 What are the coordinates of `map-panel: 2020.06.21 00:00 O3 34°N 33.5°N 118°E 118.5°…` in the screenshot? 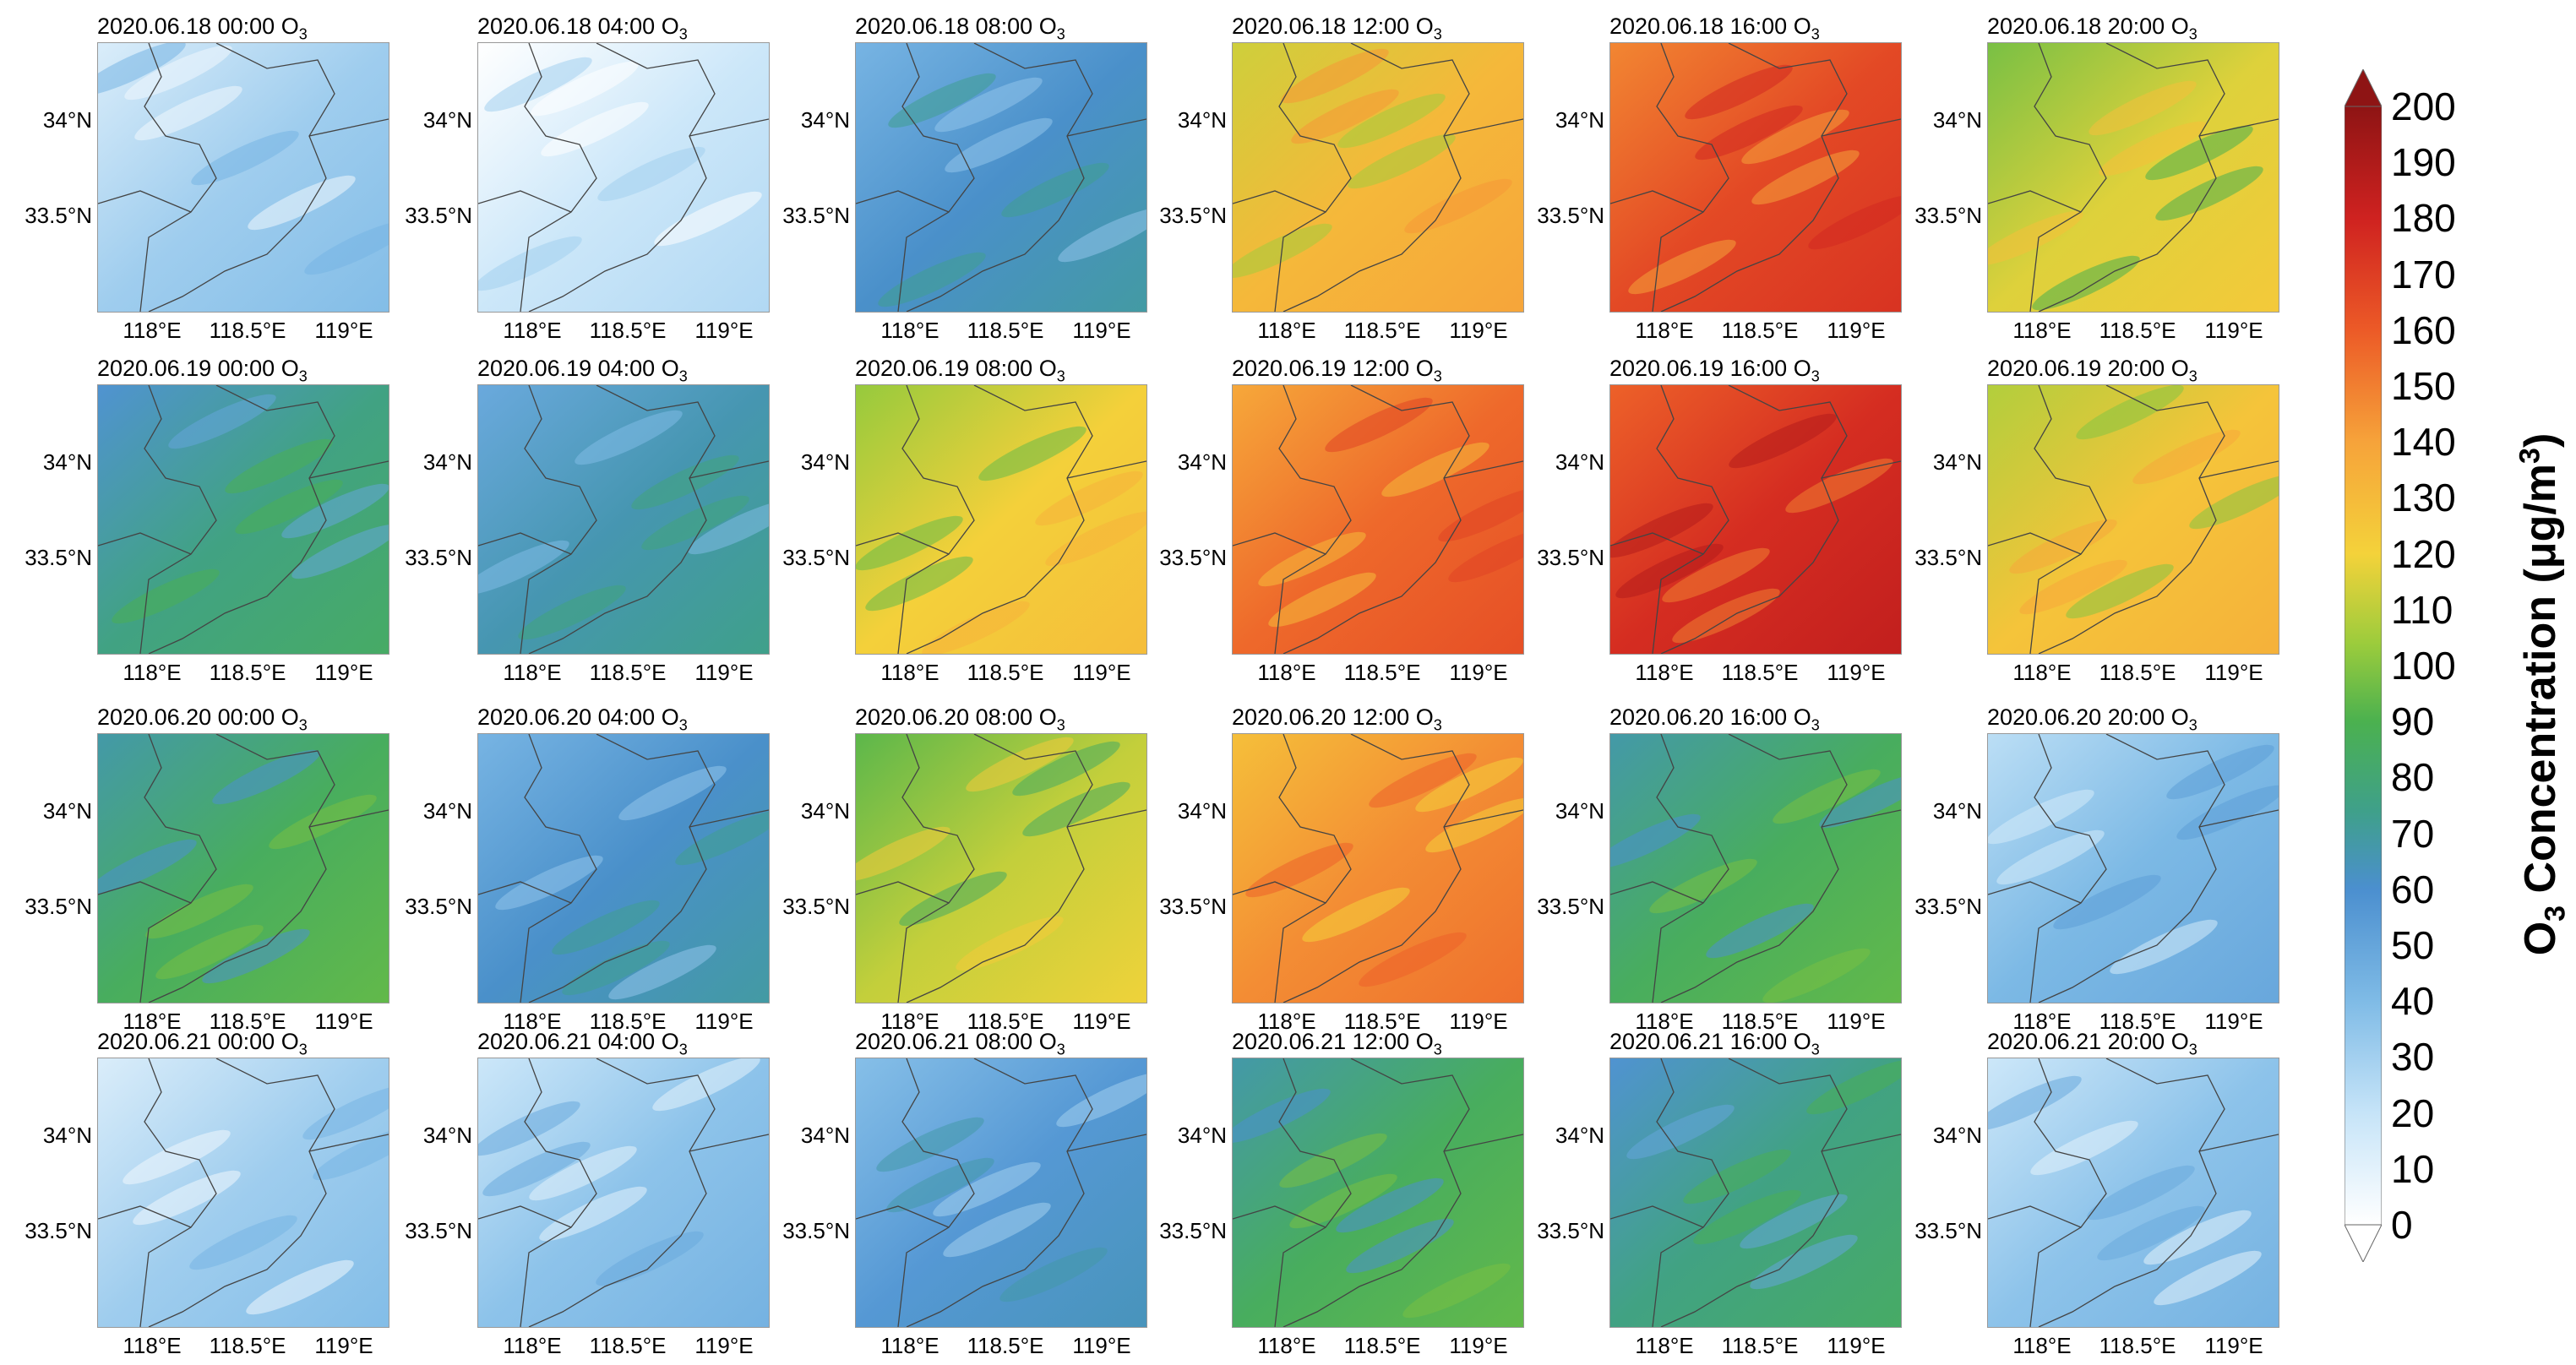 It's located at (207, 1193).